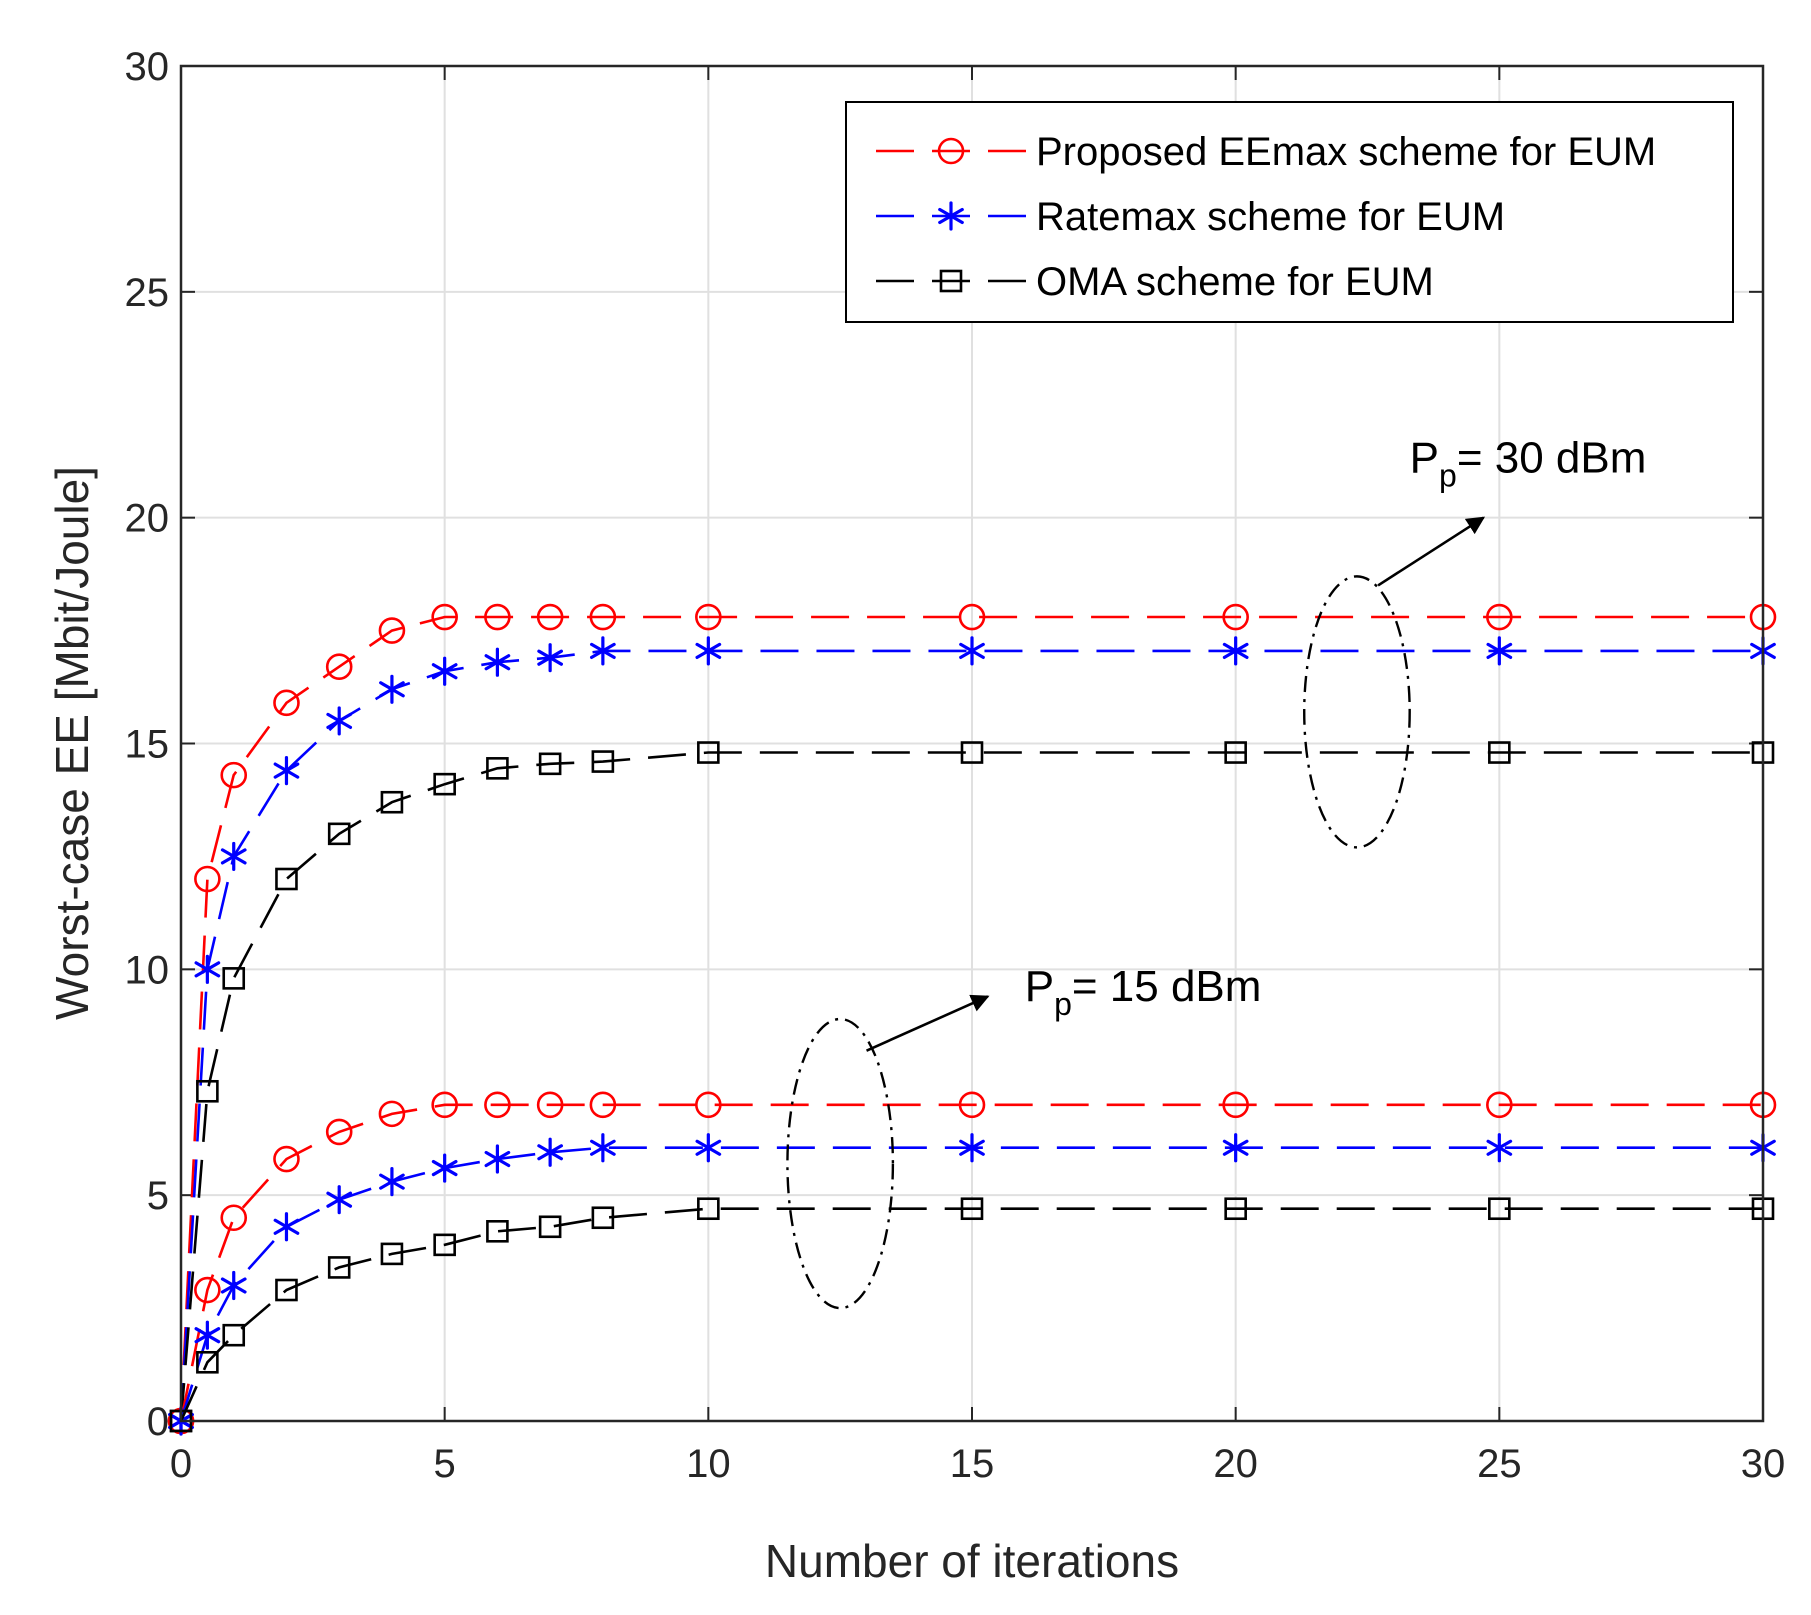 This screenshot has height=1615, width=1811. Describe the element at coordinates (147, 519) in the screenshot. I see `y-tick-label: 20` at that location.